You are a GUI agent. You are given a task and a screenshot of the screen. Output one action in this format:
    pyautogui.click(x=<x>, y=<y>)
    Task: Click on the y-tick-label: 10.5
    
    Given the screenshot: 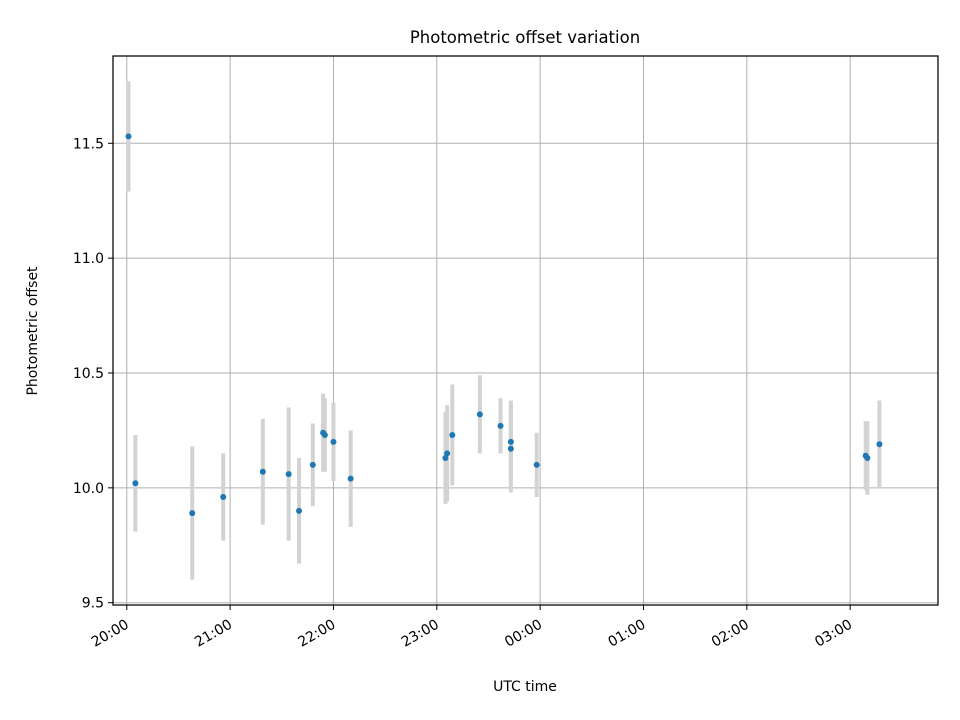 What is the action you would take?
    pyautogui.click(x=88, y=374)
    